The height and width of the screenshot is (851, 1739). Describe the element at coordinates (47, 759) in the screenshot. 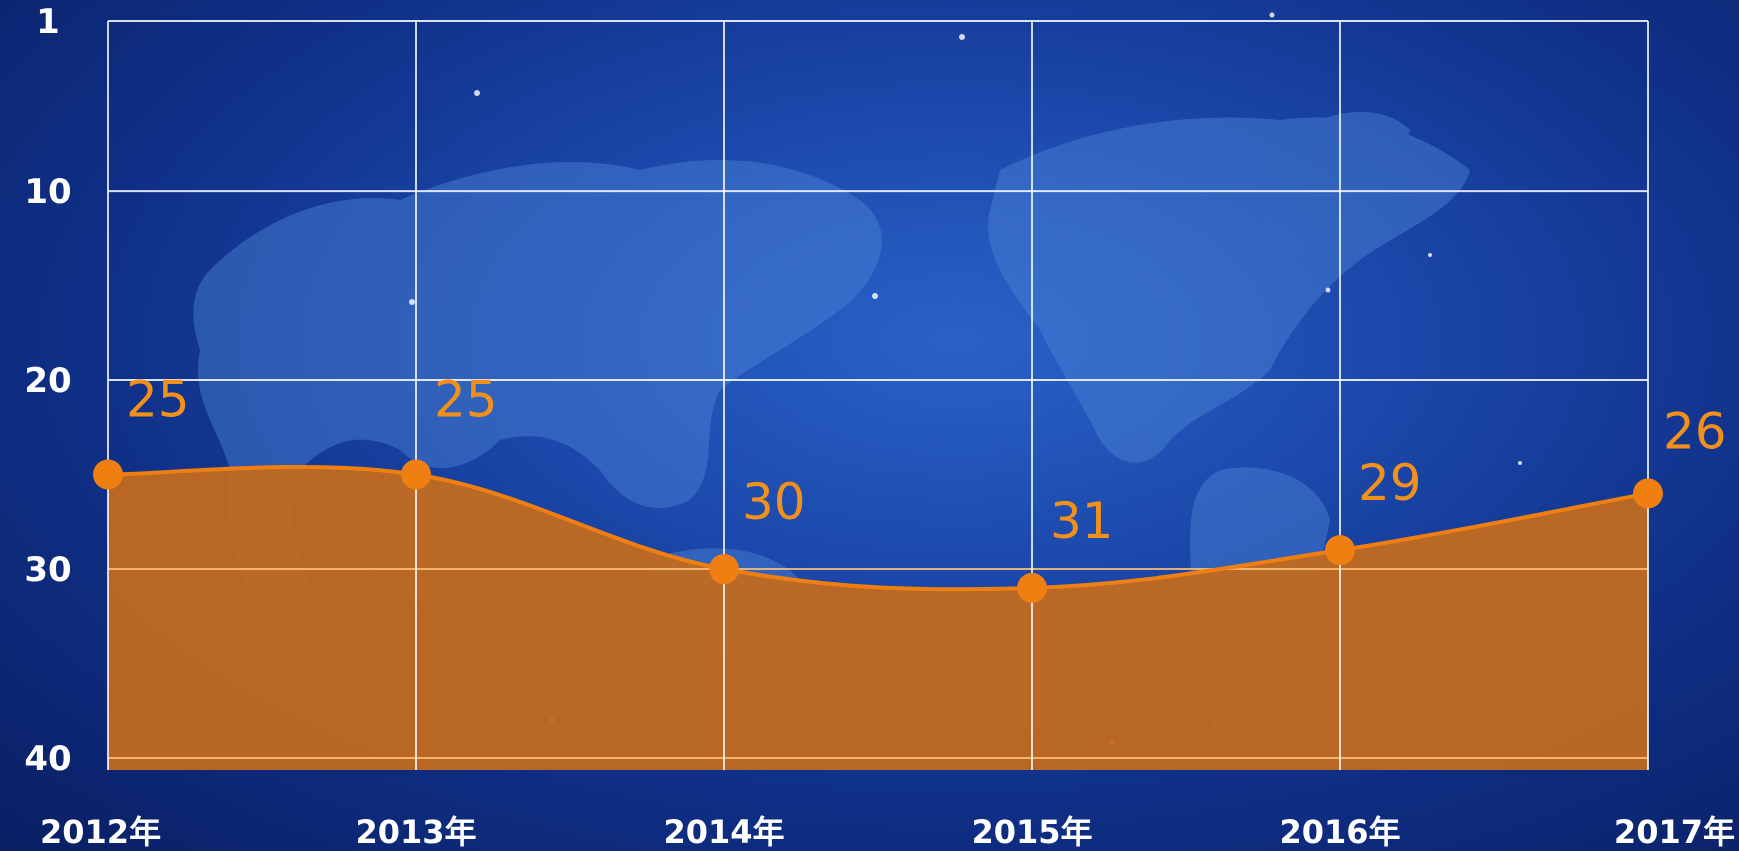

I see `y-tick-label: 40` at that location.